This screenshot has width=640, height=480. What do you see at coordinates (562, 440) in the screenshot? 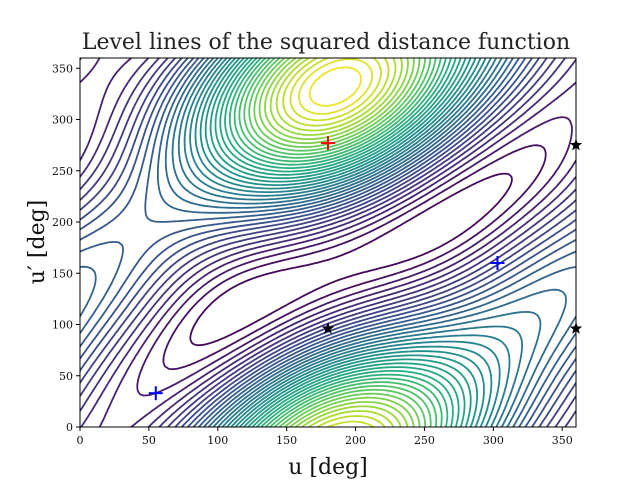
I see `x-tick-label: 350` at bounding box center [562, 440].